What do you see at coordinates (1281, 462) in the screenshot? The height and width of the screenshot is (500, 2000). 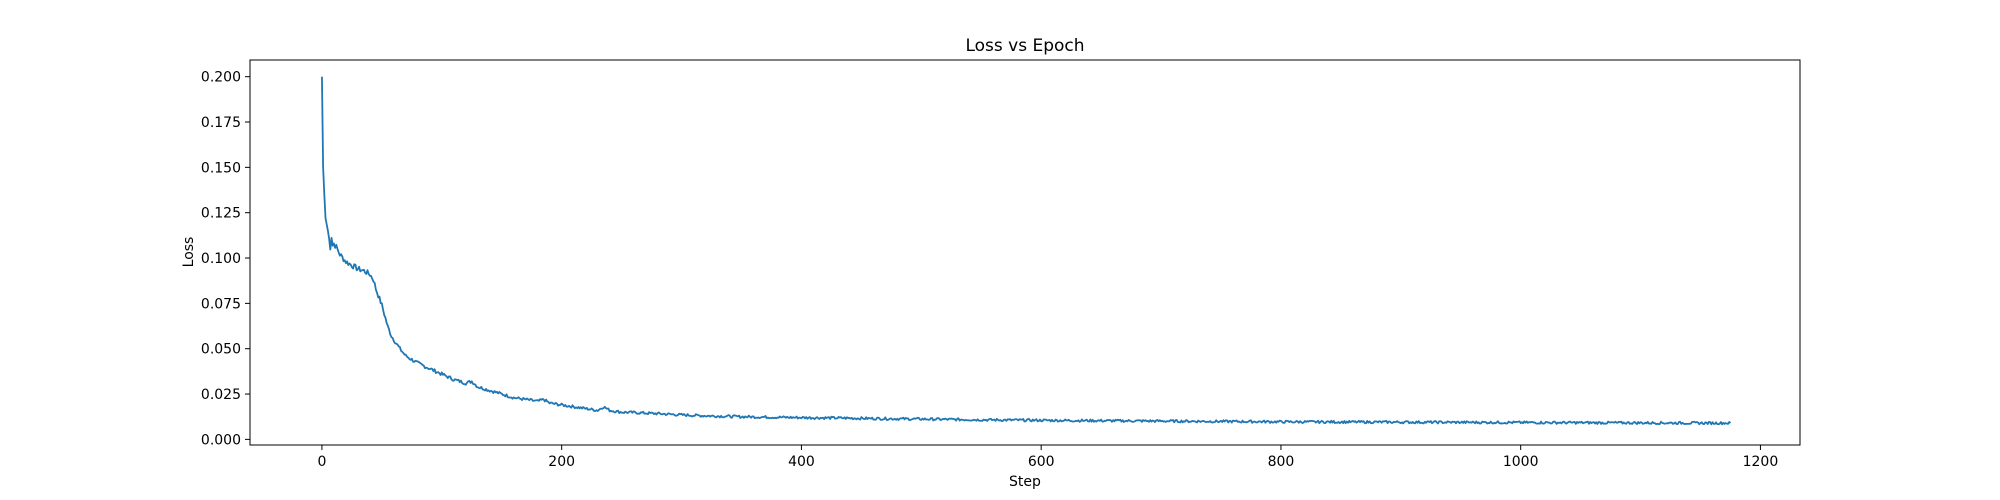 I see `x-tick-label: 800` at bounding box center [1281, 462].